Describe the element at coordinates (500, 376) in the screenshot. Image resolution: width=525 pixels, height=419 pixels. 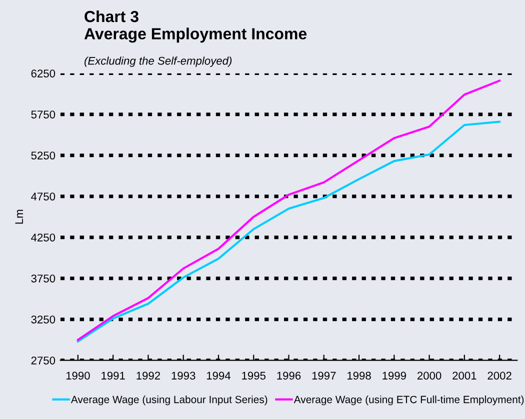
I see `x-tick-label: 2002` at that location.